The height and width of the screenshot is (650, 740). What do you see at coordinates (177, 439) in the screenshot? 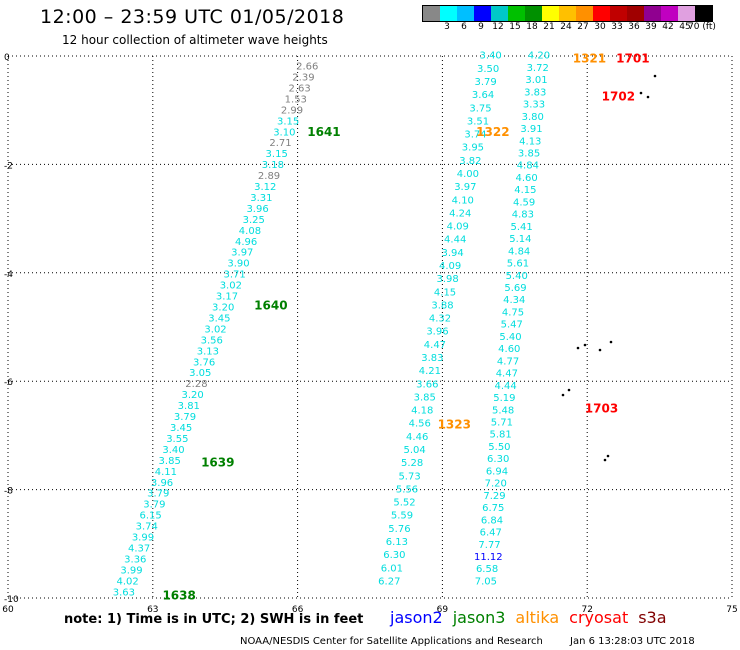
I see `wave-height-value: 3.55` at bounding box center [177, 439].